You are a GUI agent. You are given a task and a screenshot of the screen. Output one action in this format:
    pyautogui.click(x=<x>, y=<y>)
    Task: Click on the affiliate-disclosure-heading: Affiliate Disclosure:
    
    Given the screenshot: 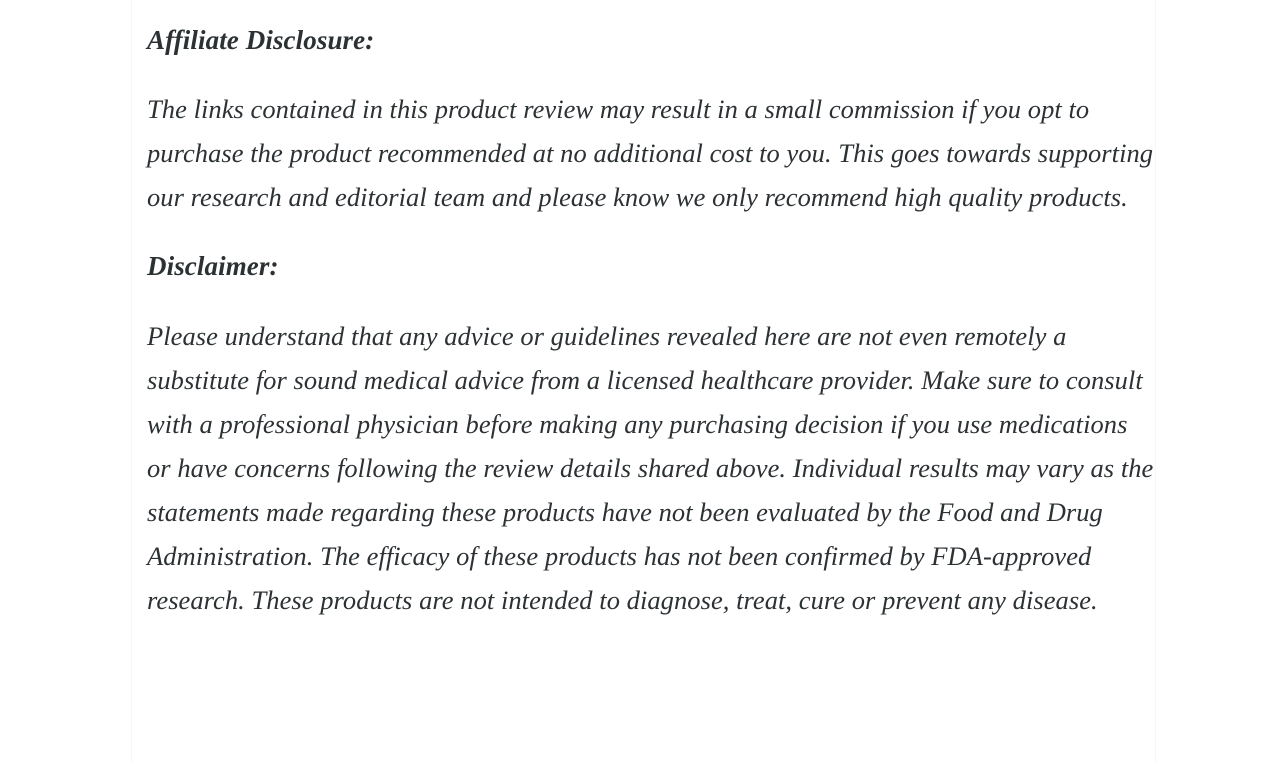 What is the action you would take?
    pyautogui.click(x=261, y=40)
    